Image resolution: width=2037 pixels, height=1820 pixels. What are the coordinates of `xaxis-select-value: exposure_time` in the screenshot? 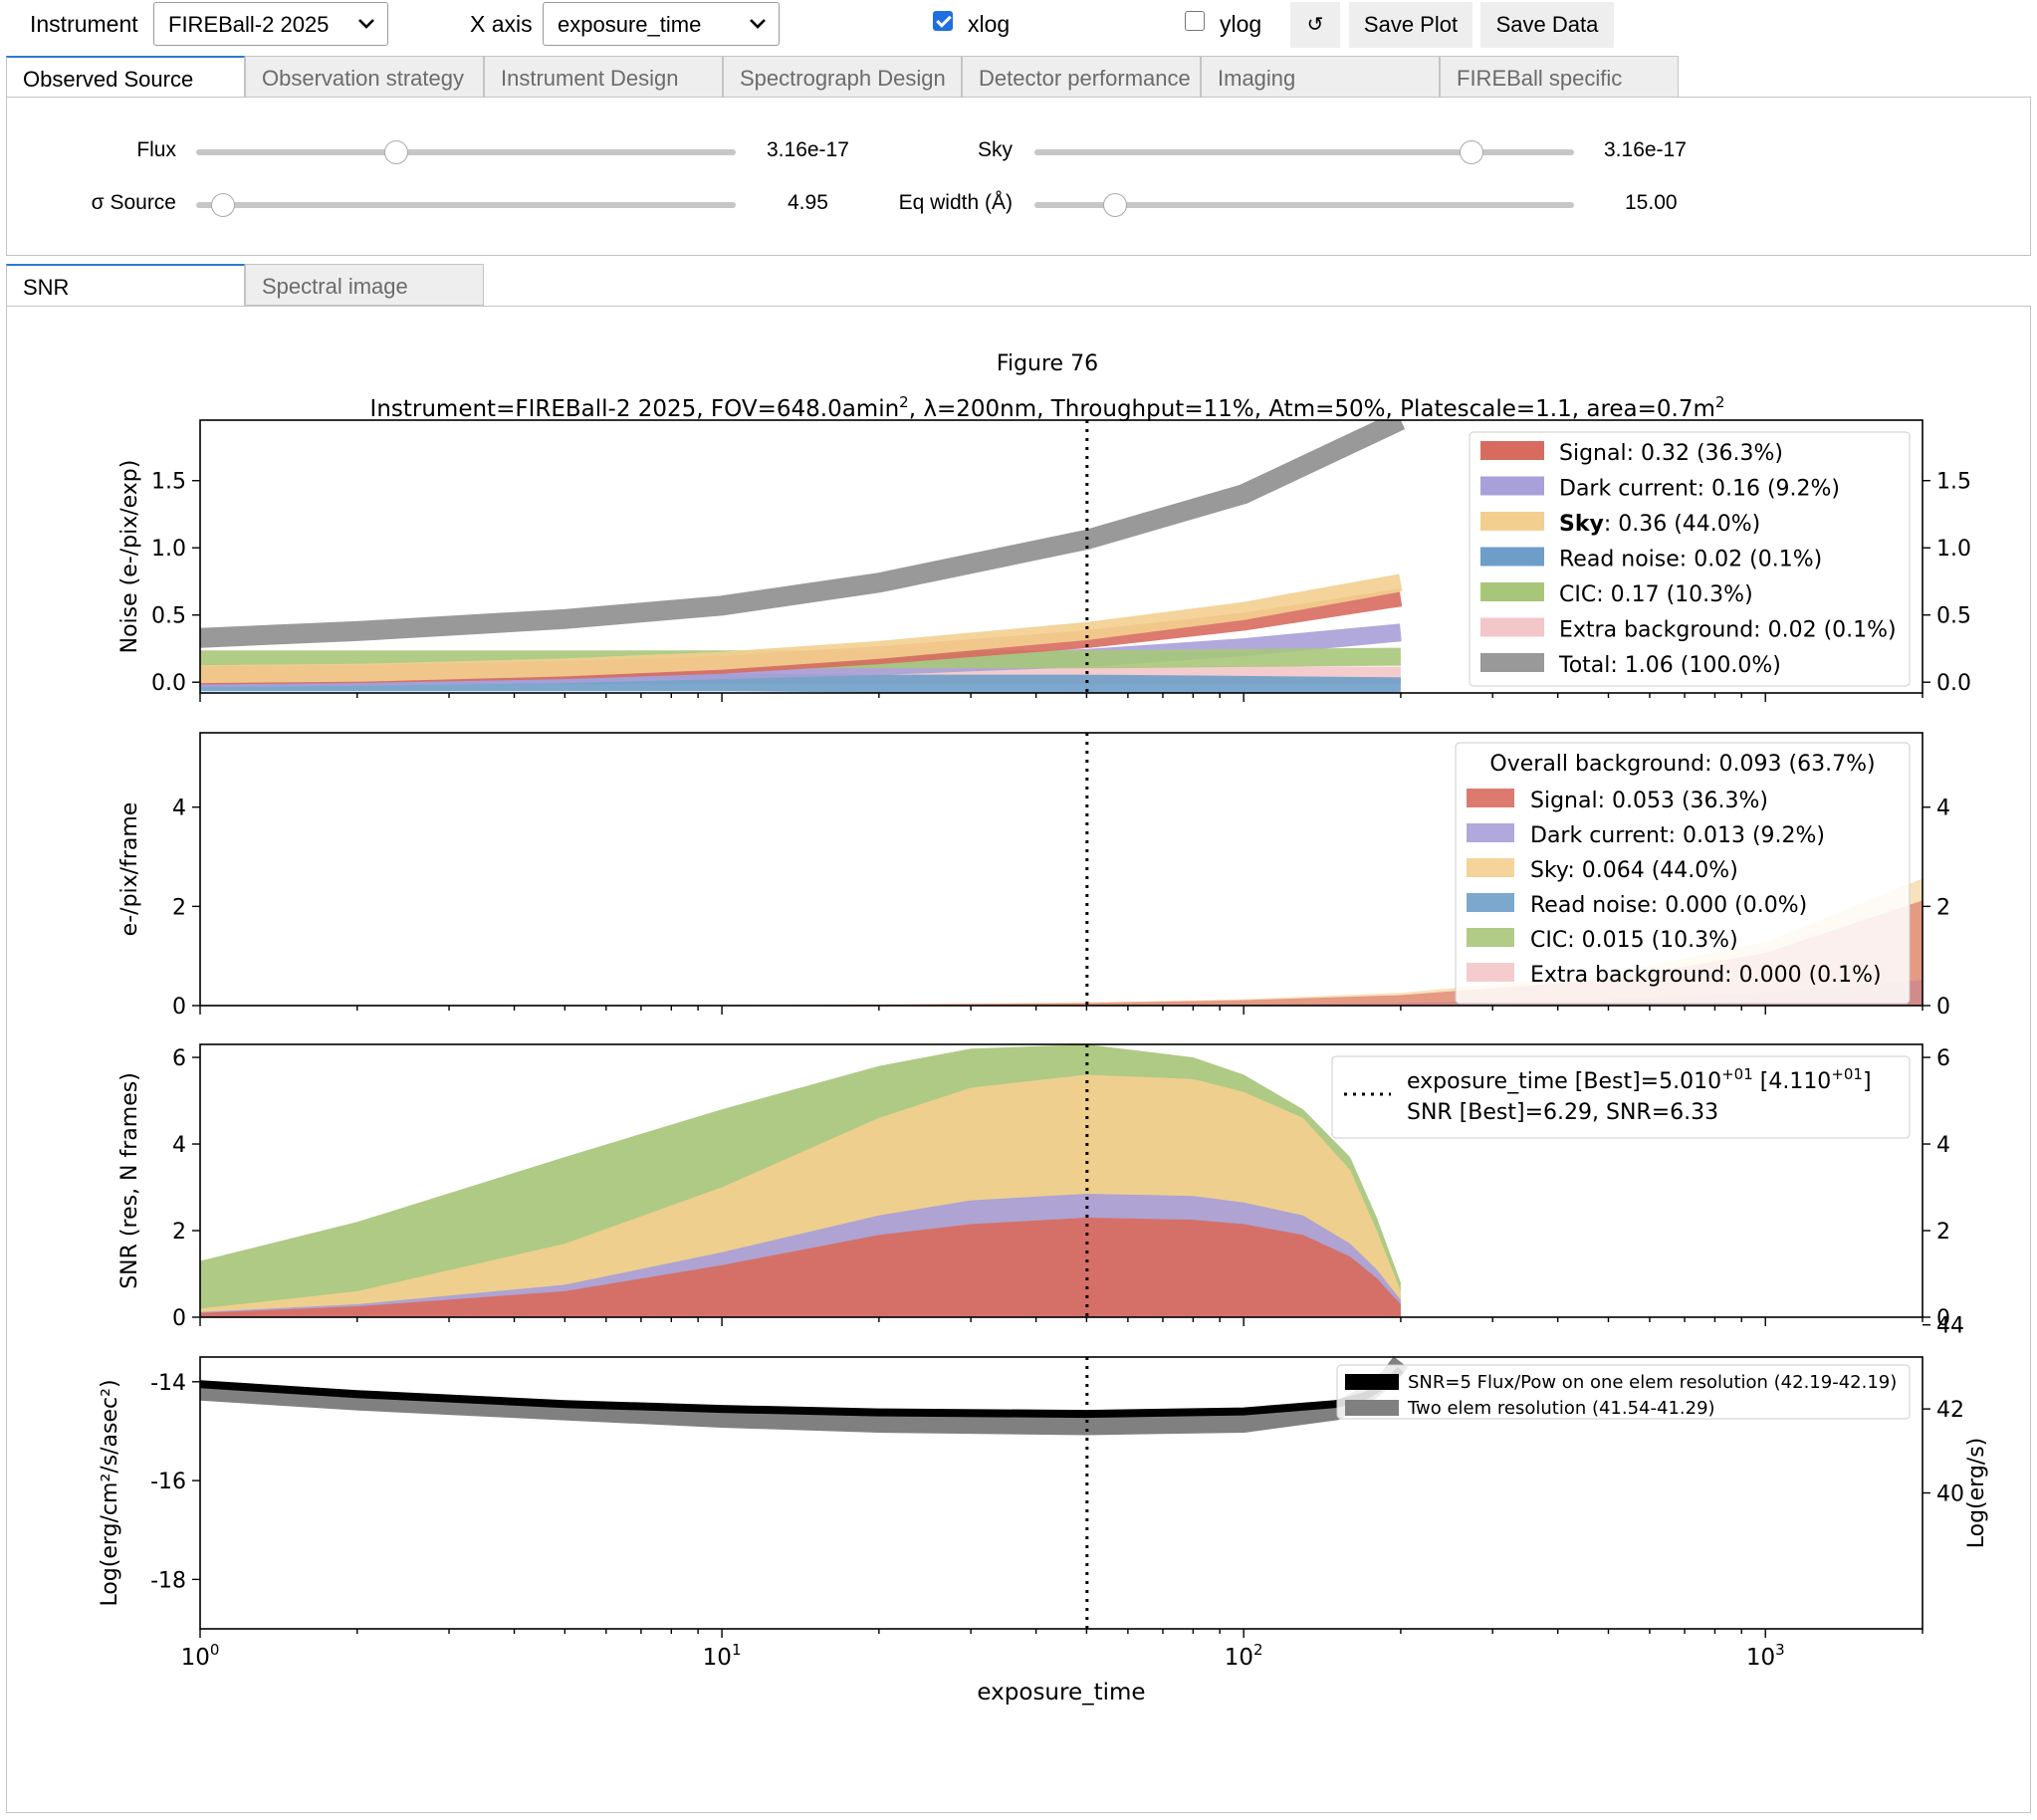 It's located at (630, 24).